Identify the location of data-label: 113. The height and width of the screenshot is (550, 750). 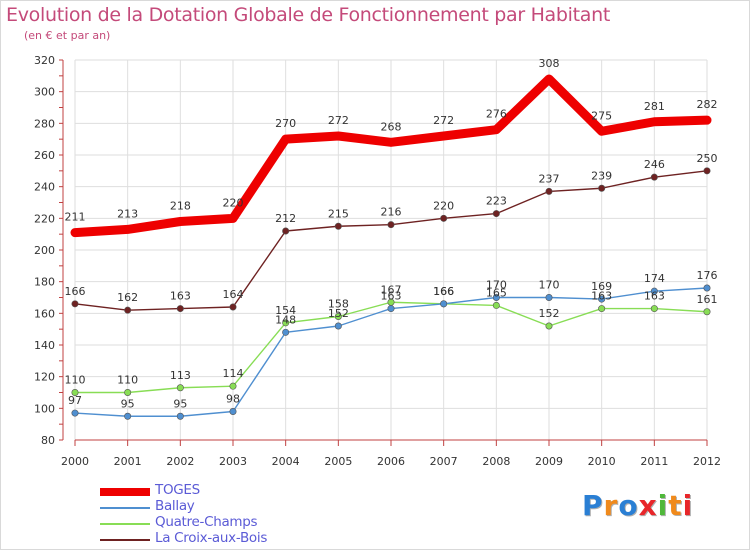
(180, 375).